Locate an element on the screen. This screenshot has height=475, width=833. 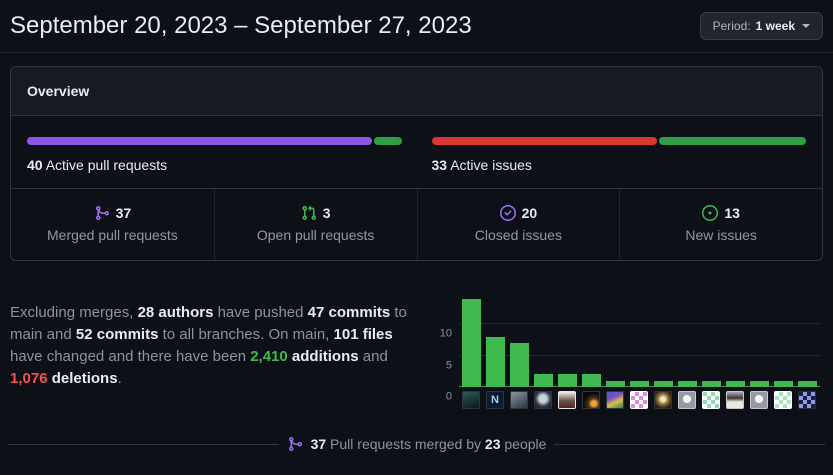
period-label: Period: is located at coordinates (731, 26).